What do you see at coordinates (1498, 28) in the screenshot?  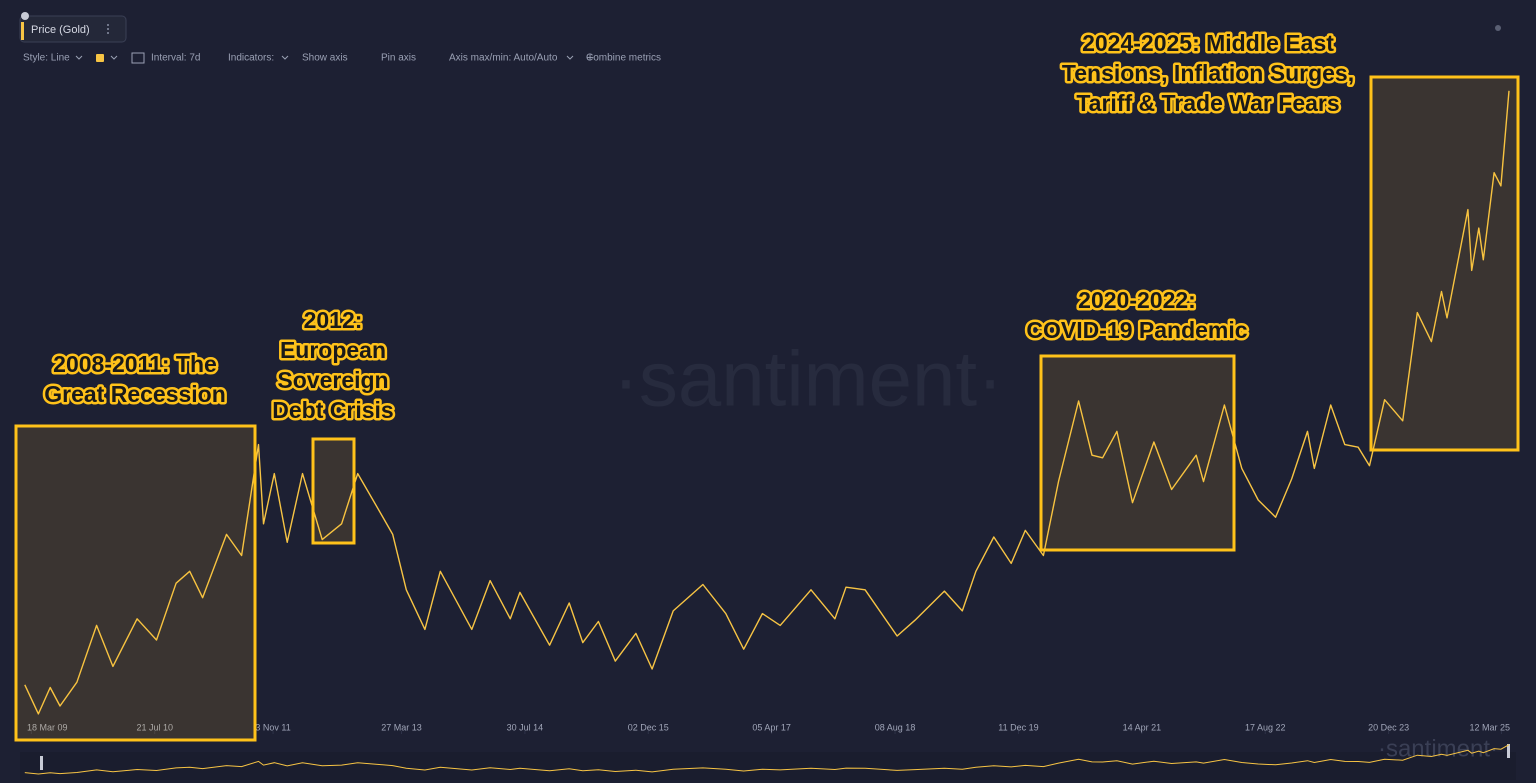 I see `settings-dot` at bounding box center [1498, 28].